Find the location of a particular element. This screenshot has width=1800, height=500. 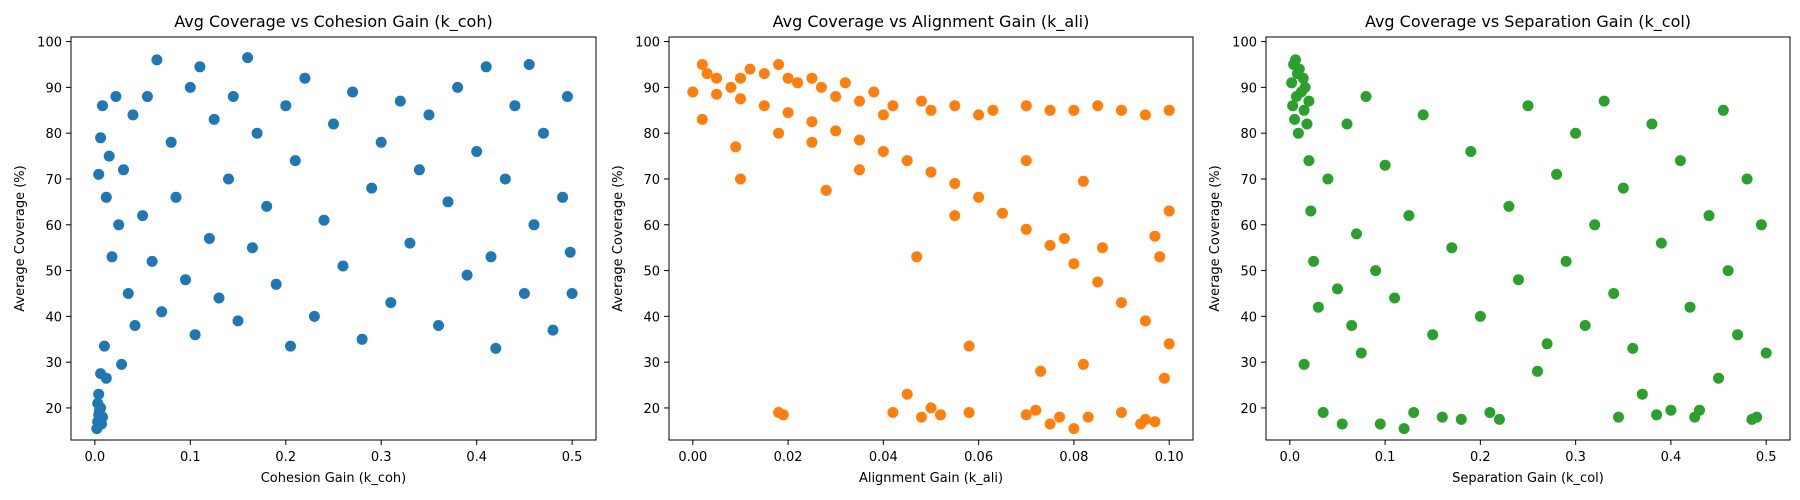

x-tick-label: 0.10 is located at coordinates (1169, 457).